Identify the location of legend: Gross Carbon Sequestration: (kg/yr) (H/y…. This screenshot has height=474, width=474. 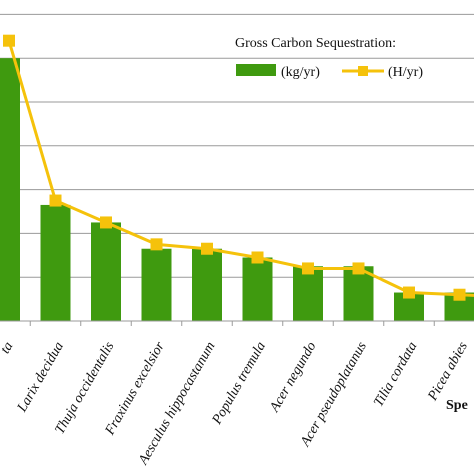
(329, 58).